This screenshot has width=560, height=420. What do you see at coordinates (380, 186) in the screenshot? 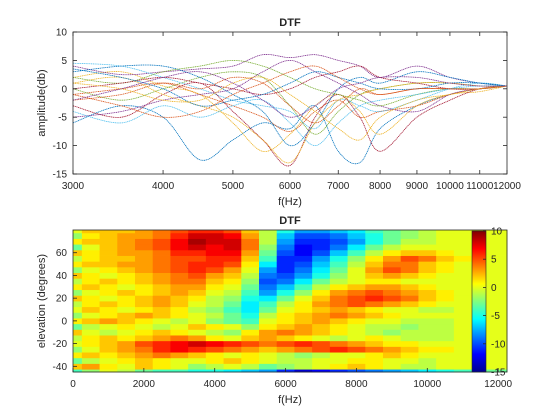
I see `x-tick-label: 8000` at bounding box center [380, 186].